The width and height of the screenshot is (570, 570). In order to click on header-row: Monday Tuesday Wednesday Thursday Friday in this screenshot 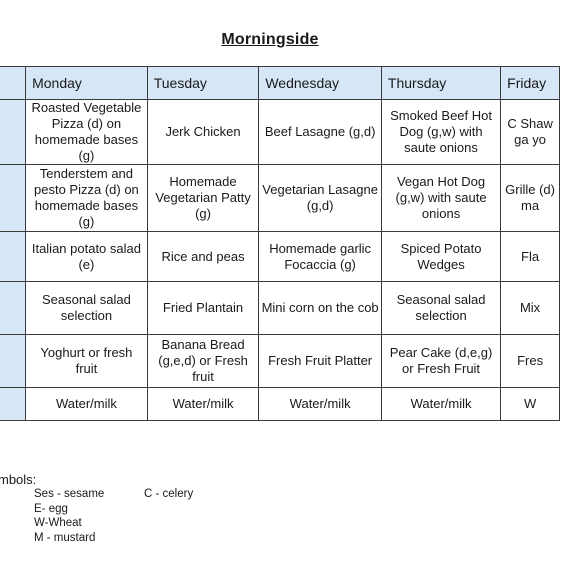, I will do `click(280, 83)`.